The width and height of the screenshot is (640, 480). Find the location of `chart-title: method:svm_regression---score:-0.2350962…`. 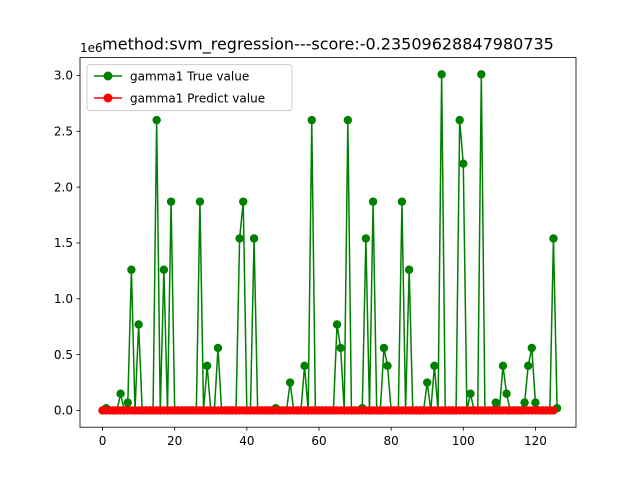

chart-title: method:svm_regression---score:-0.2350962… is located at coordinates (328, 45).